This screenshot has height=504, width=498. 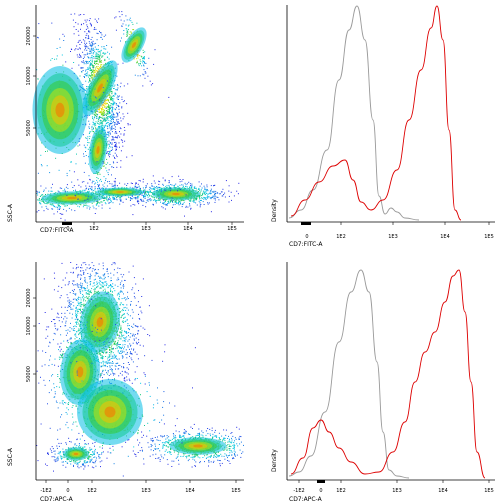 What do you see at coordinates (57, 499) in the screenshot?
I see `apc-dot-plot-xlabel: CD7:APC-A` at bounding box center [57, 499].